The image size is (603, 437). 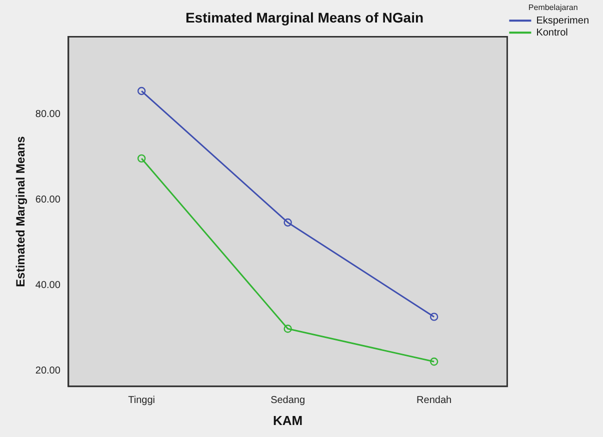 What do you see at coordinates (553, 7) in the screenshot?
I see `legend-title: Pembelajaran` at bounding box center [553, 7].